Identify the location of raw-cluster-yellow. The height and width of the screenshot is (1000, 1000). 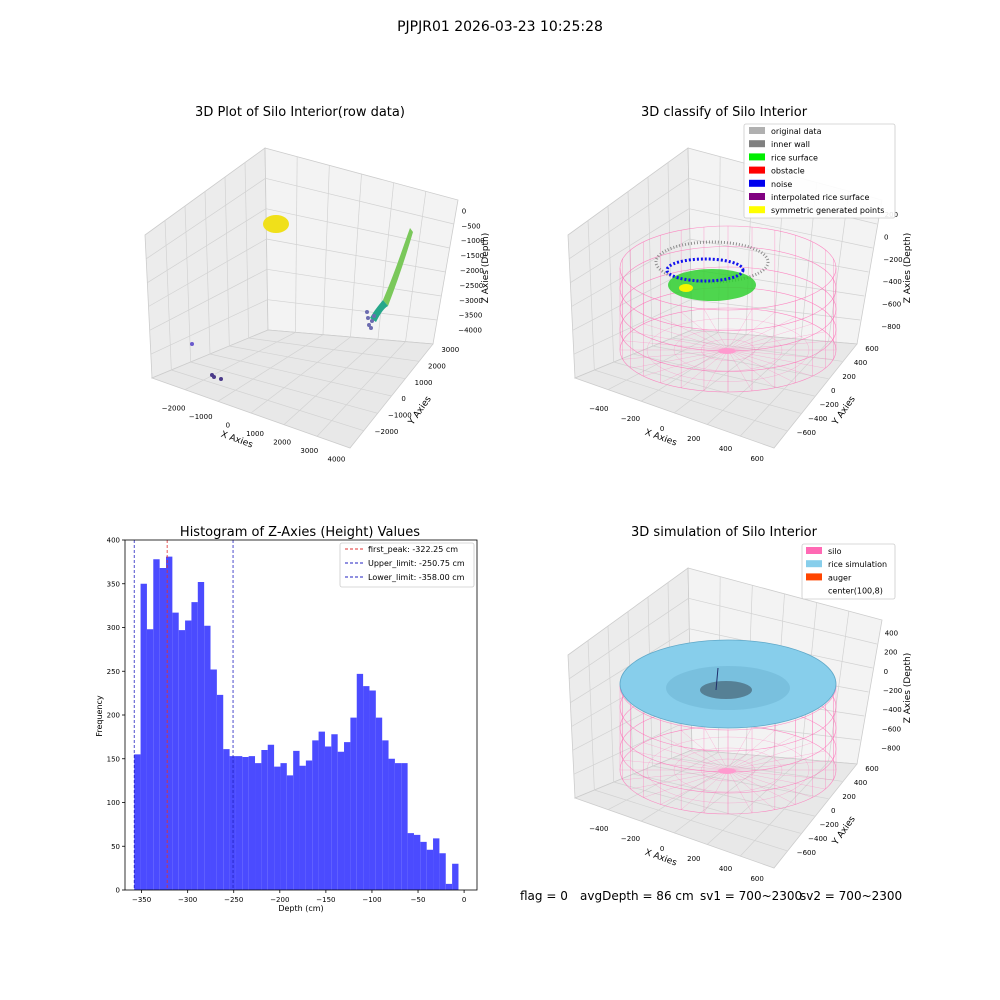
(276, 224).